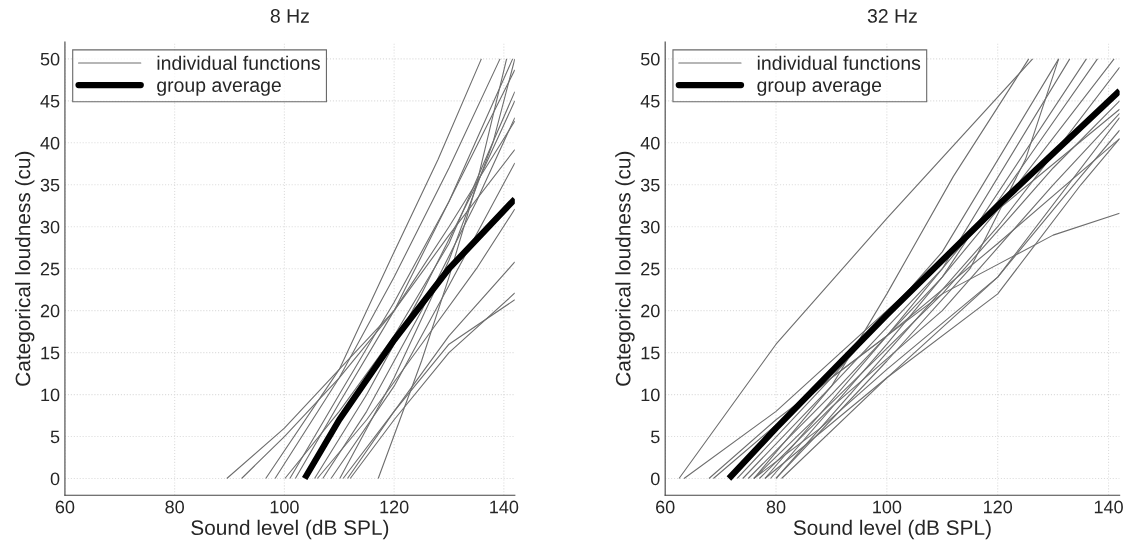 This screenshot has height=554, width=1139. Describe the element at coordinates (892, 16) in the screenshot. I see `chart-title: 32 Hz` at that location.